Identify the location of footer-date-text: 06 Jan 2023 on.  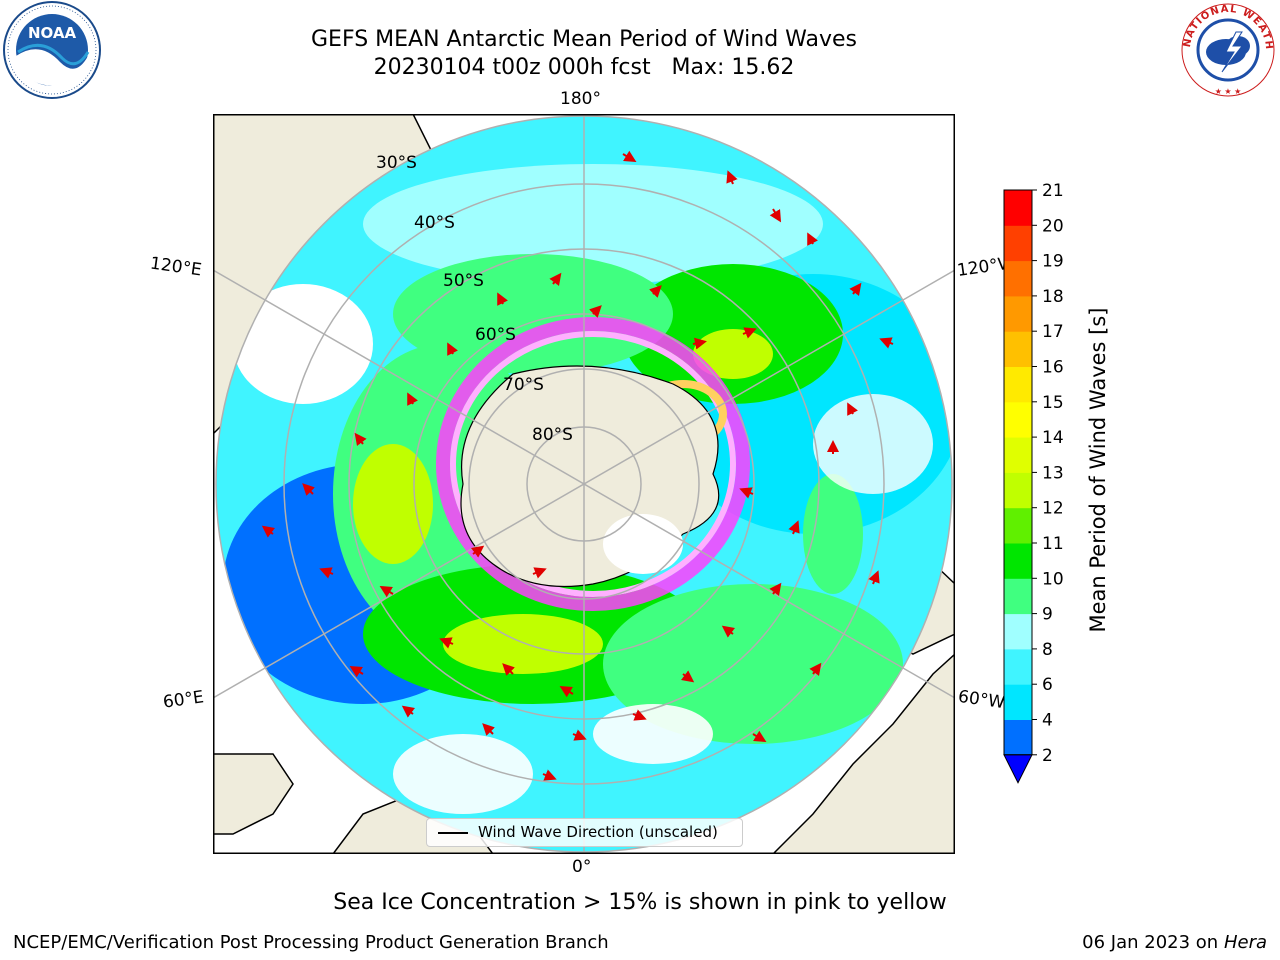
(1153, 942).